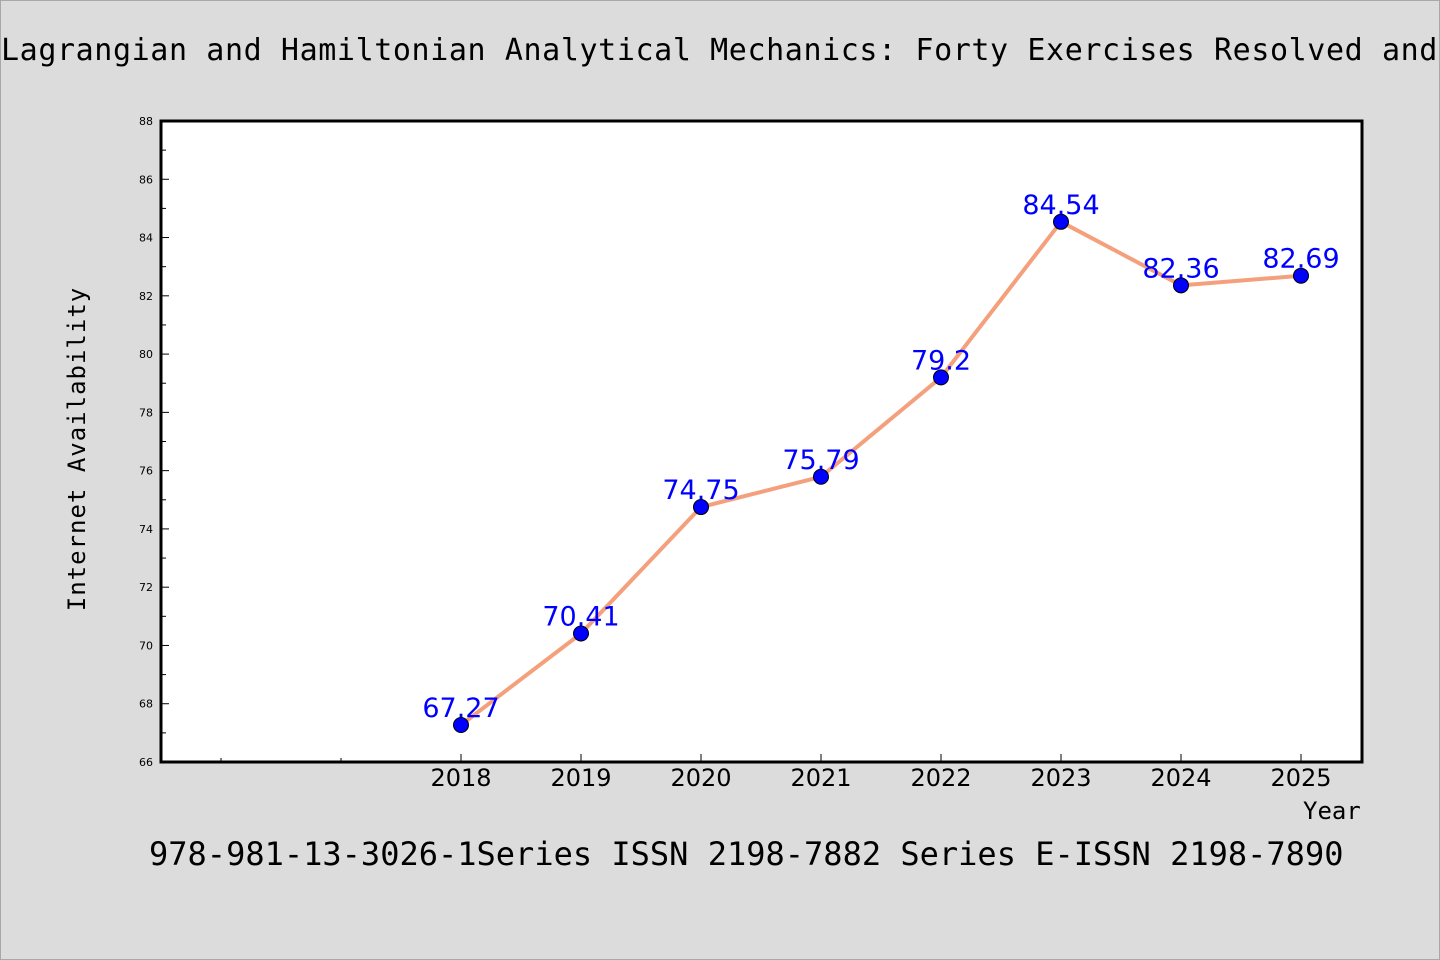 The height and width of the screenshot is (960, 1440). Describe the element at coordinates (460, 708) in the screenshot. I see `data-label: 67.27` at that location.